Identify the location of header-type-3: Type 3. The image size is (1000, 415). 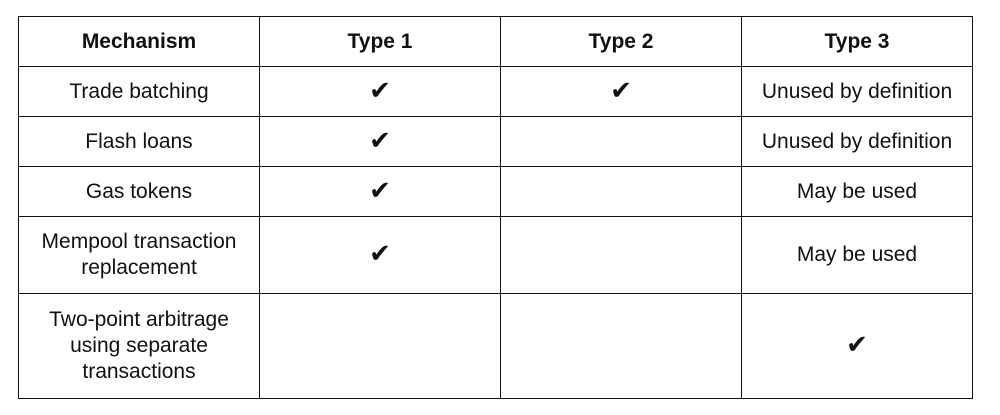
(857, 41).